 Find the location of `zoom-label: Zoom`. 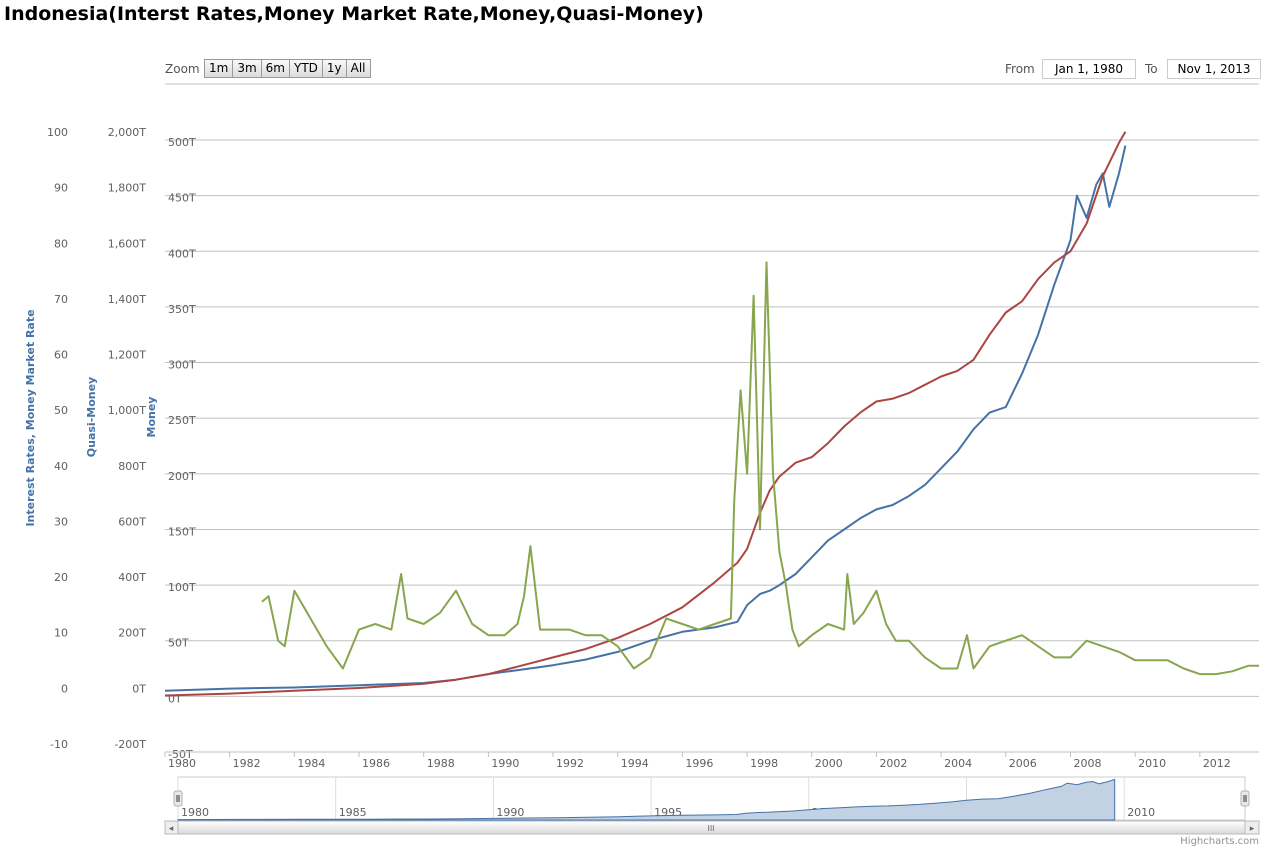

zoom-label: Zoom is located at coordinates (182, 69).